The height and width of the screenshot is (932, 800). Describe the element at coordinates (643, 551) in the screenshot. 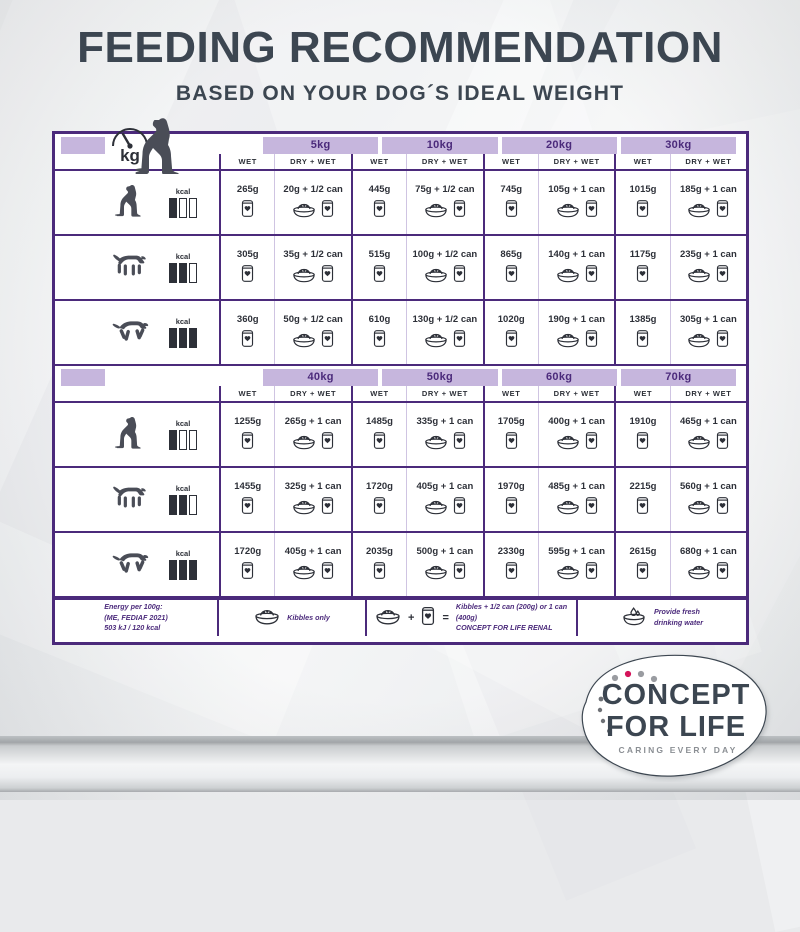

I see `wet-amount: 2615g` at that location.